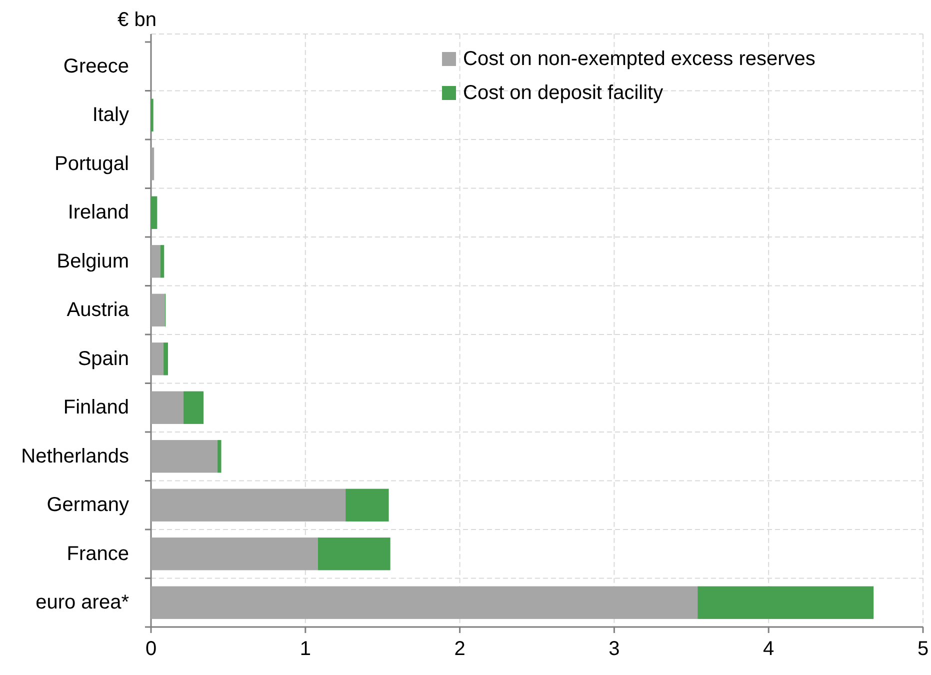 The image size is (931, 675). I want to click on y-tick-label: Germany, so click(87, 505).